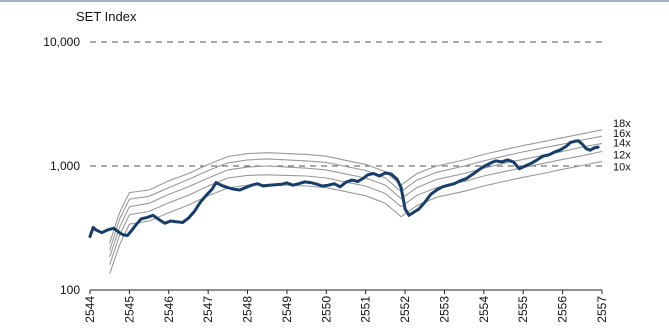 Image resolution: width=669 pixels, height=336 pixels. Describe the element at coordinates (169, 309) in the screenshot. I see `x-tick-label: 2546` at that location.